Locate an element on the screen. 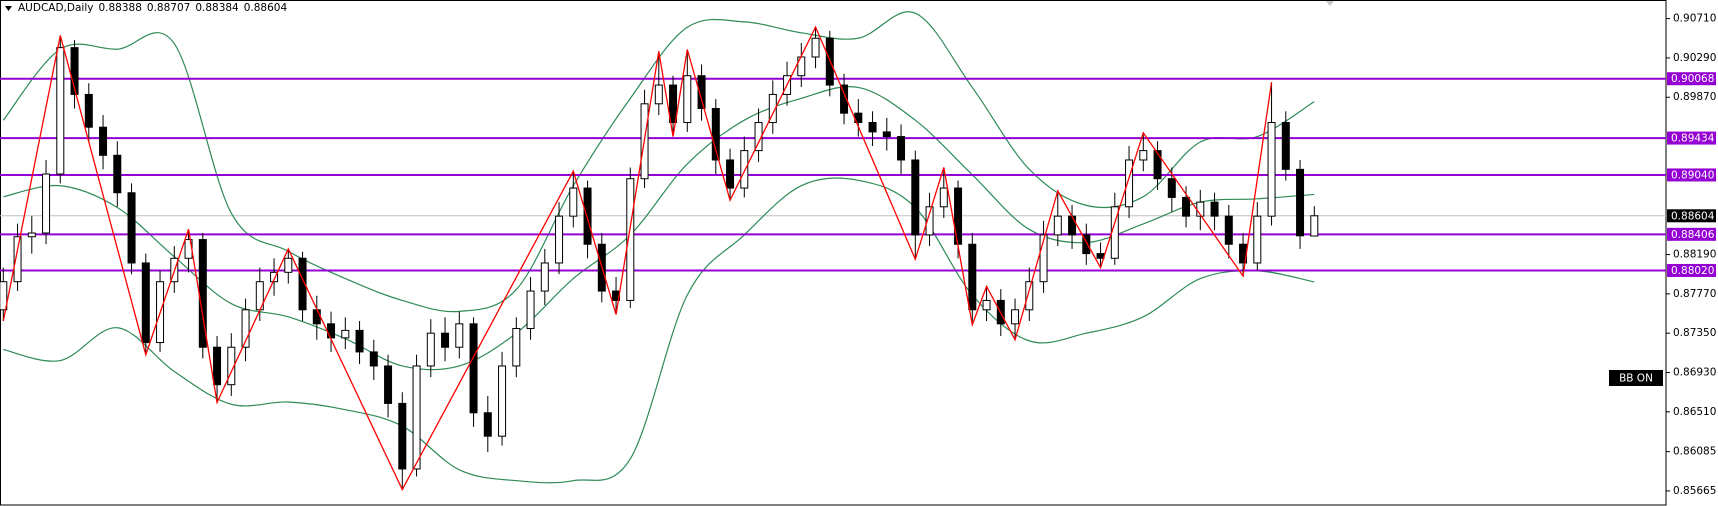  open-value: 0.88388 is located at coordinates (120, 8).